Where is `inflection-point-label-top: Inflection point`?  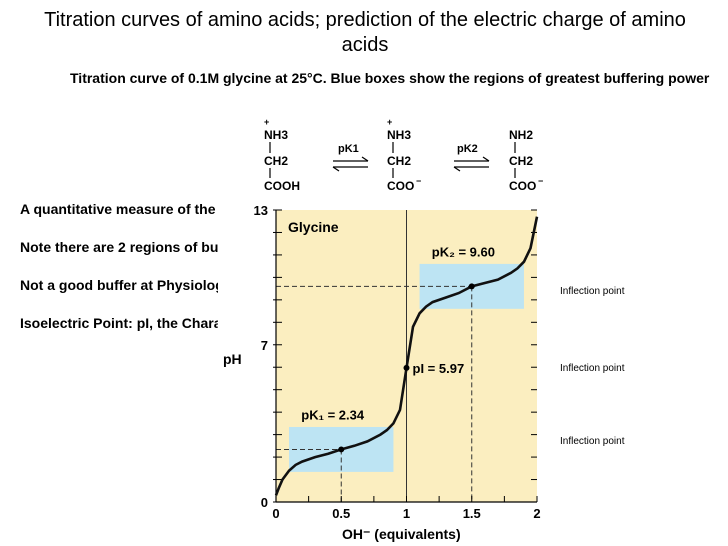 inflection-point-label-top: Inflection point is located at coordinates (592, 291).